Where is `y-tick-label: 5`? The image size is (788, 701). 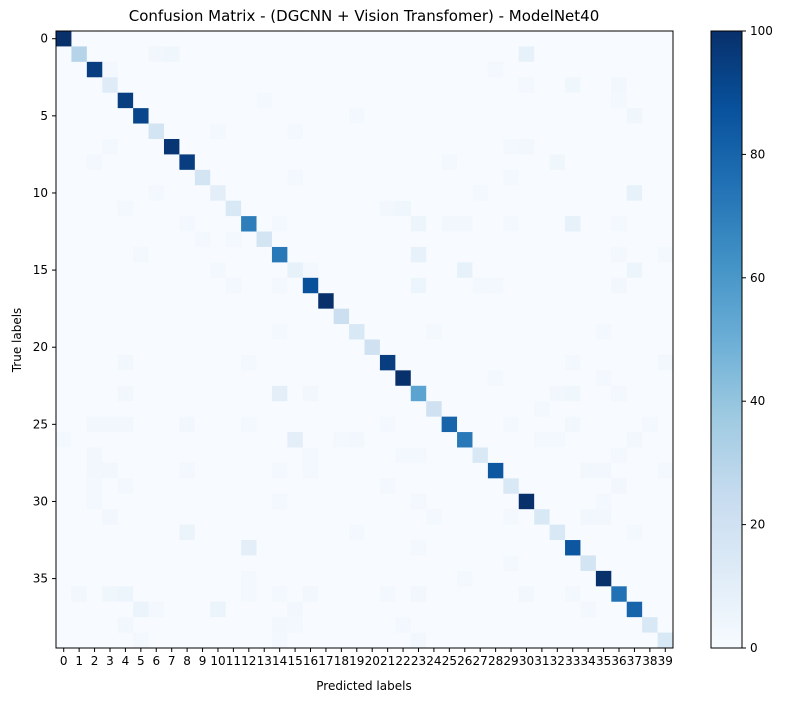 y-tick-label: 5 is located at coordinates (44, 116).